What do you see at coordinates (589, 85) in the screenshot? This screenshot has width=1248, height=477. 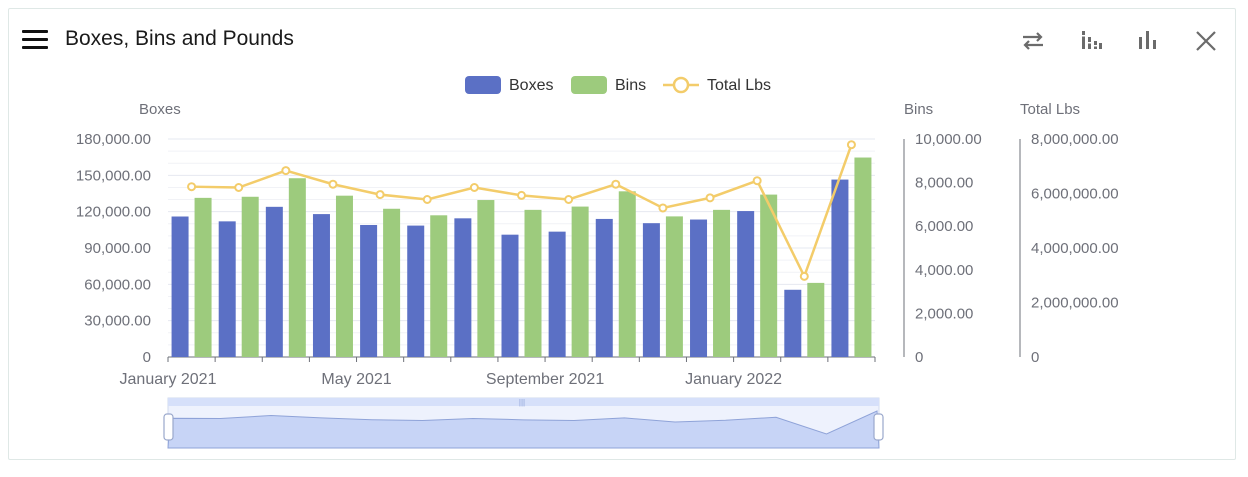 I see `legend-swatch-bins` at bounding box center [589, 85].